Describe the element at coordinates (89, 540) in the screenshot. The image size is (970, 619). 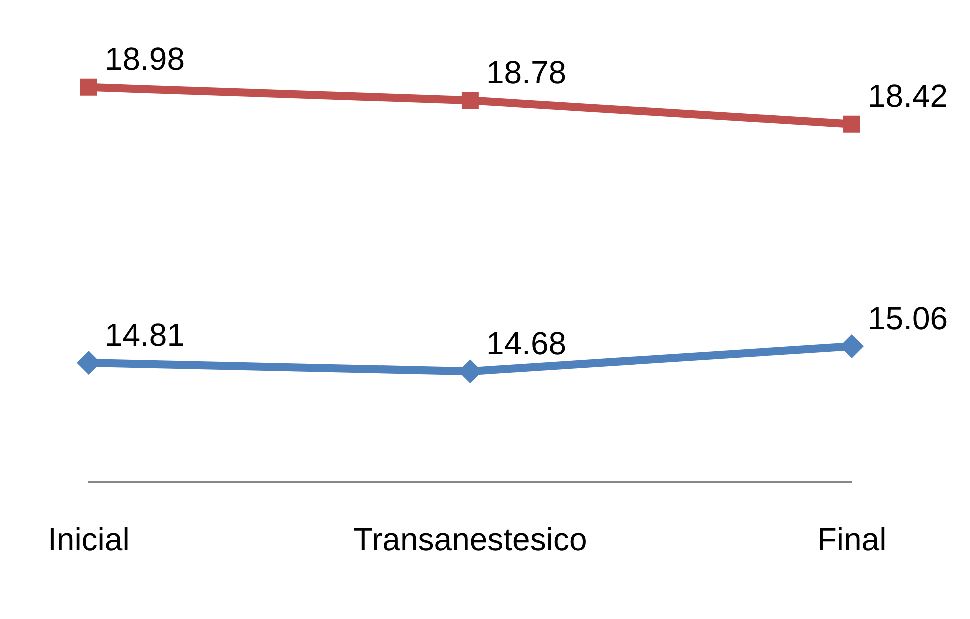
I see `x-tick-label: Inicial` at that location.